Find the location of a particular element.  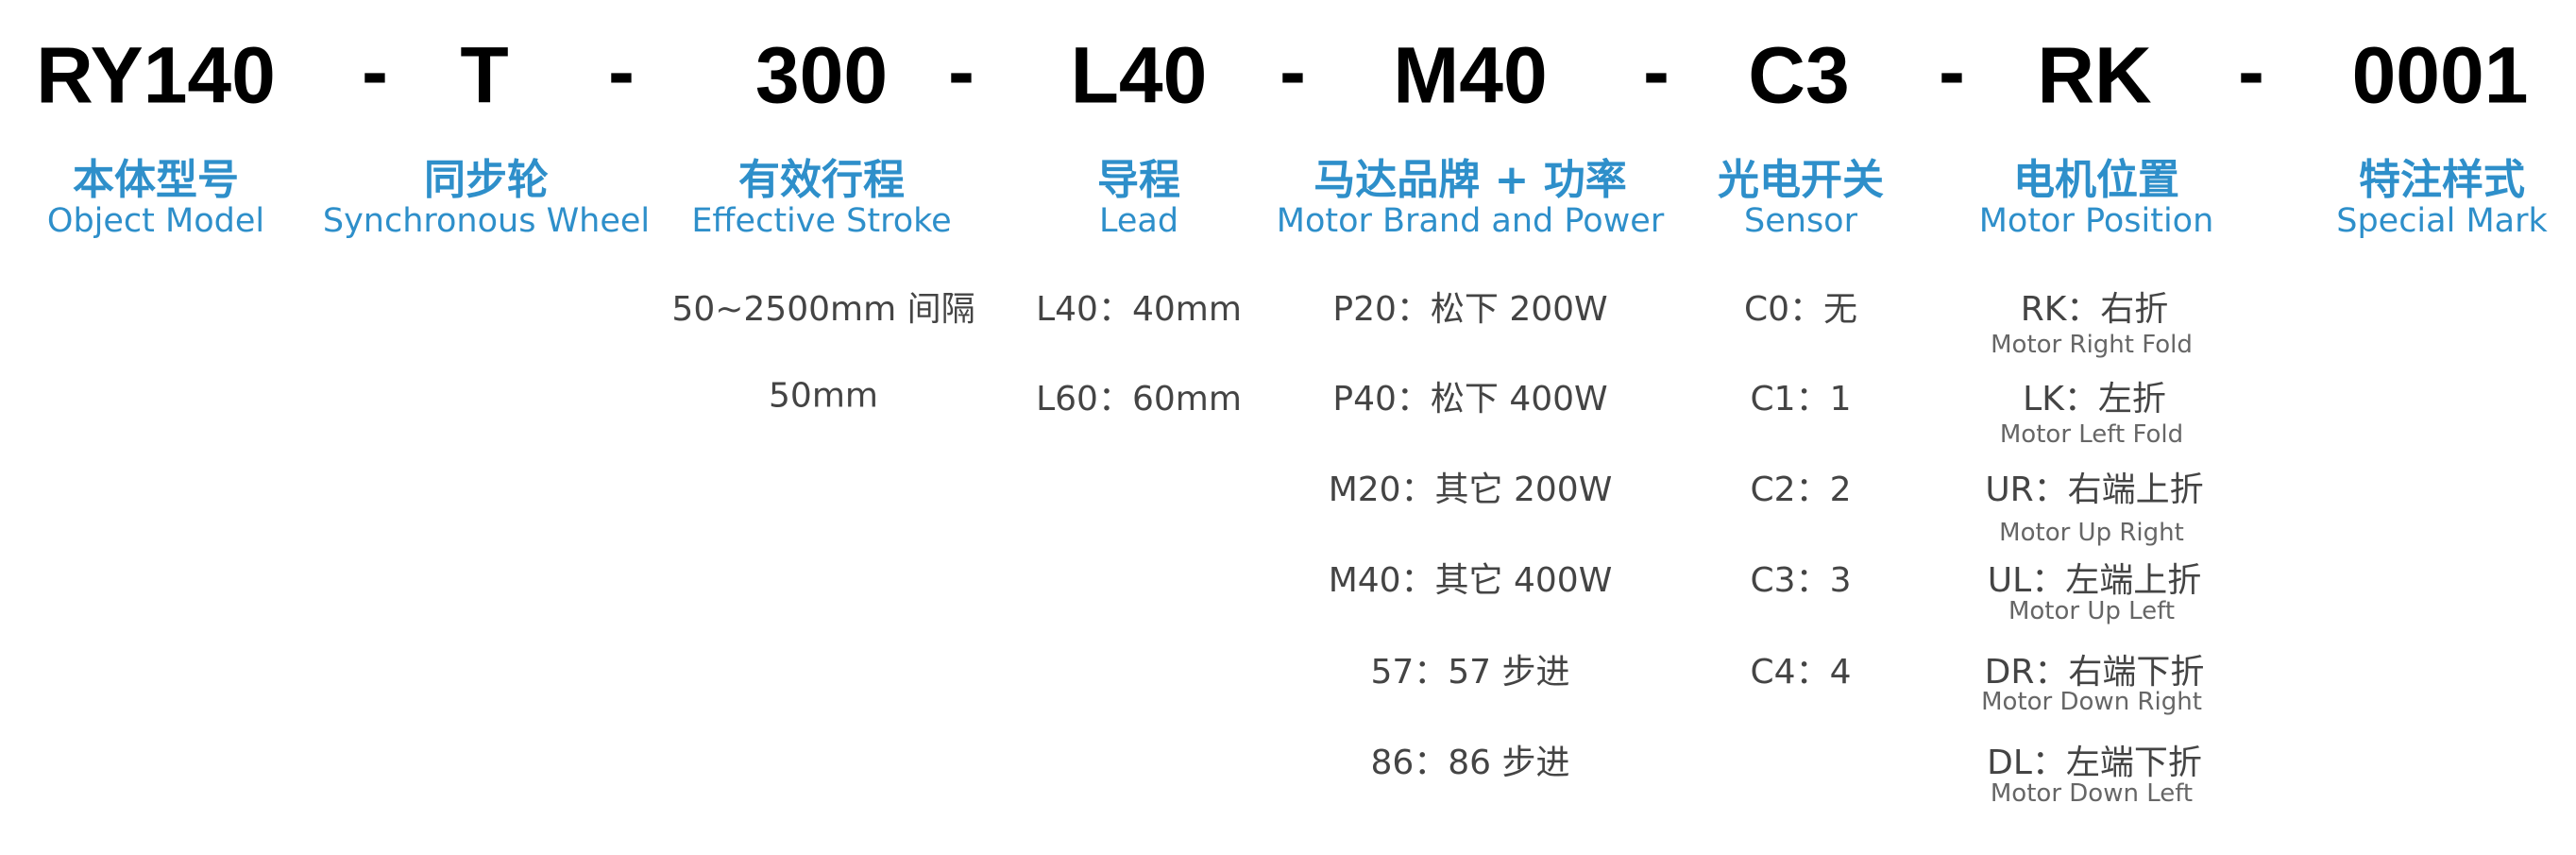

column-title-en: Effective Stroke is located at coordinates (821, 221).